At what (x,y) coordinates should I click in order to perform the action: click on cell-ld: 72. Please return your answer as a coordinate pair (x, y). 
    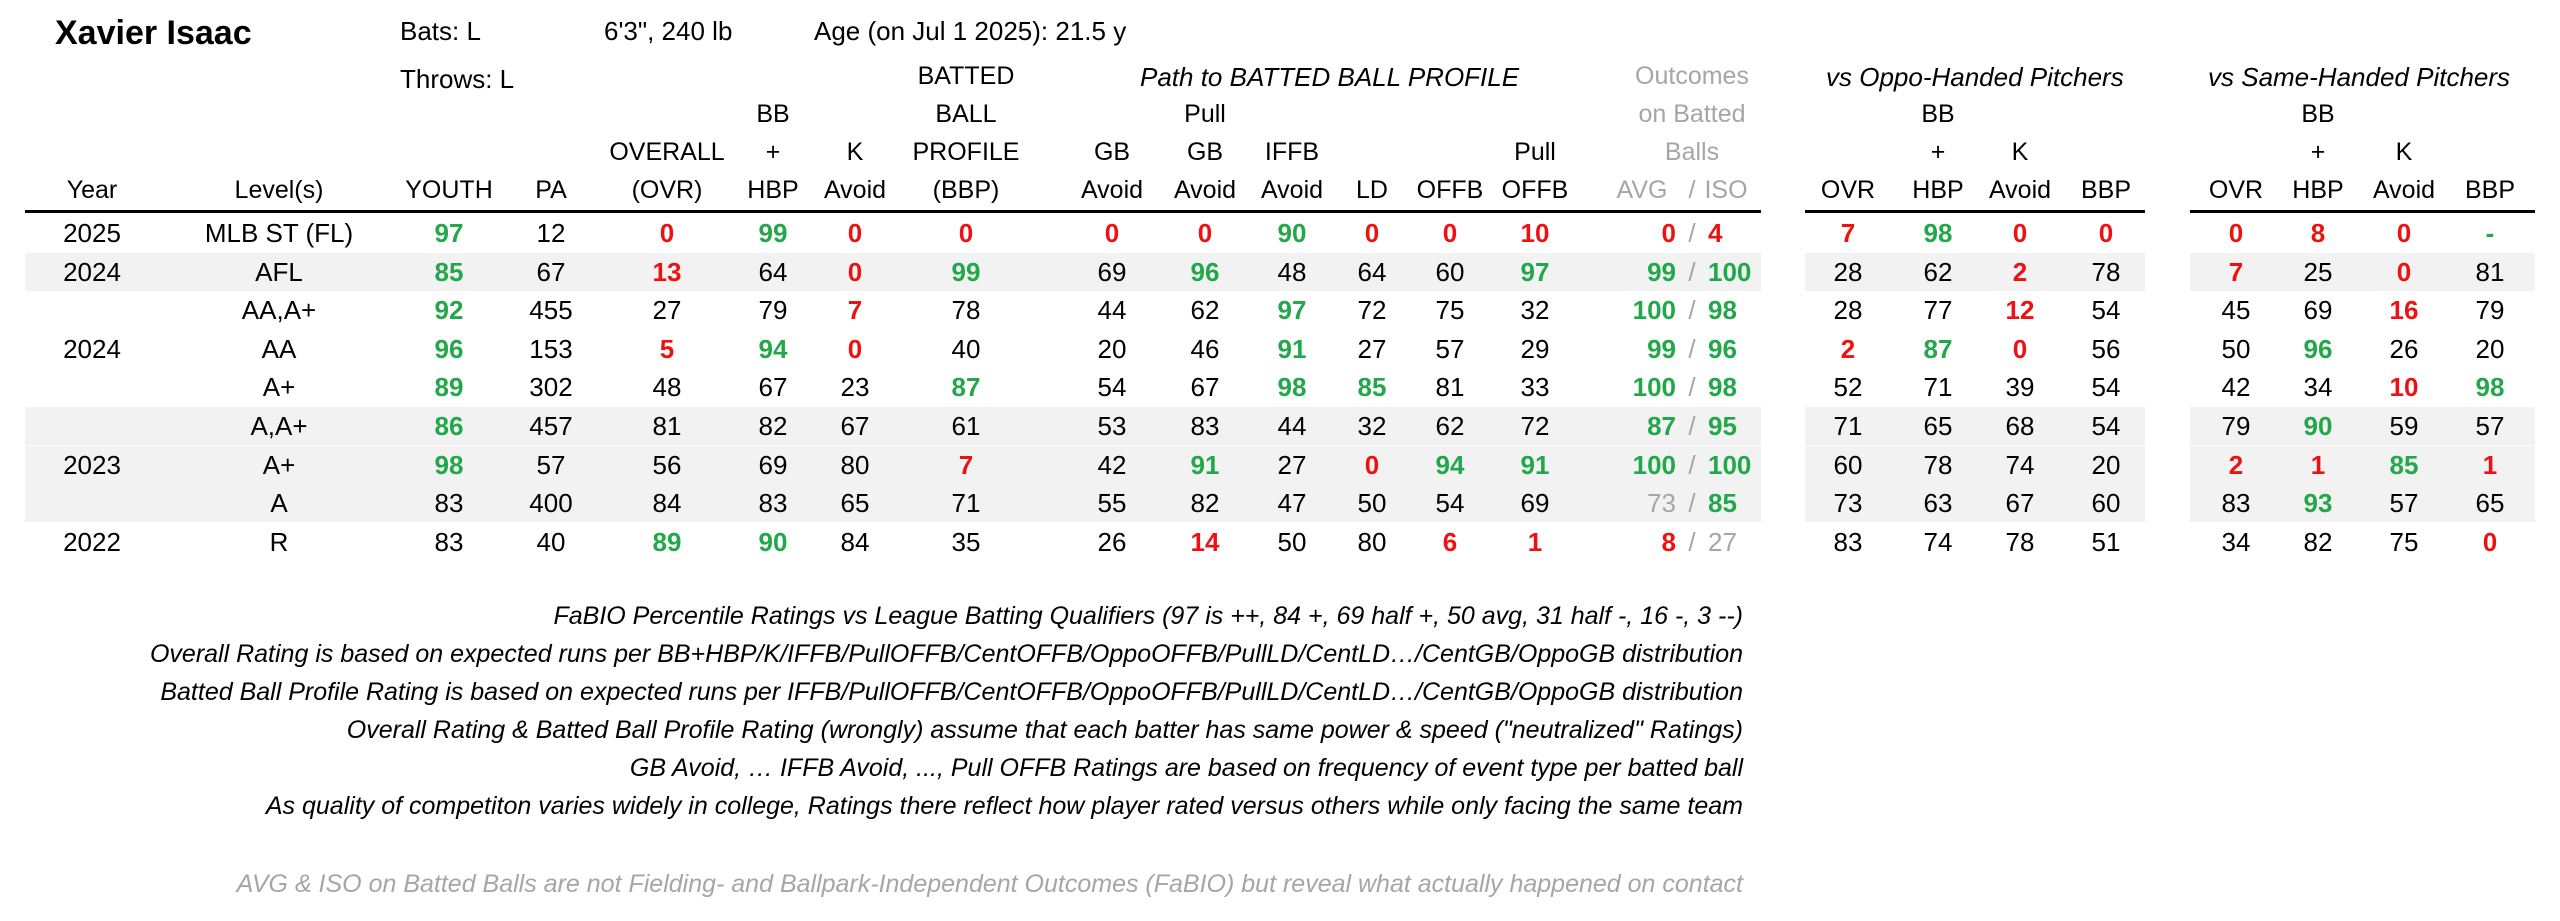
    Looking at the image, I should click on (1372, 310).